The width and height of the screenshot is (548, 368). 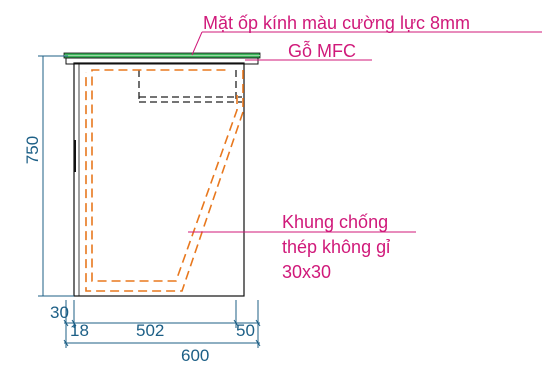 What do you see at coordinates (306, 272) in the screenshot?
I see `frame-label-line3: 30x30` at bounding box center [306, 272].